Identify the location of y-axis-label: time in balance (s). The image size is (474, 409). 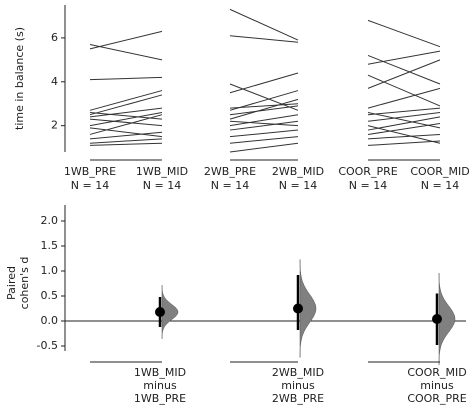
(19, 78).